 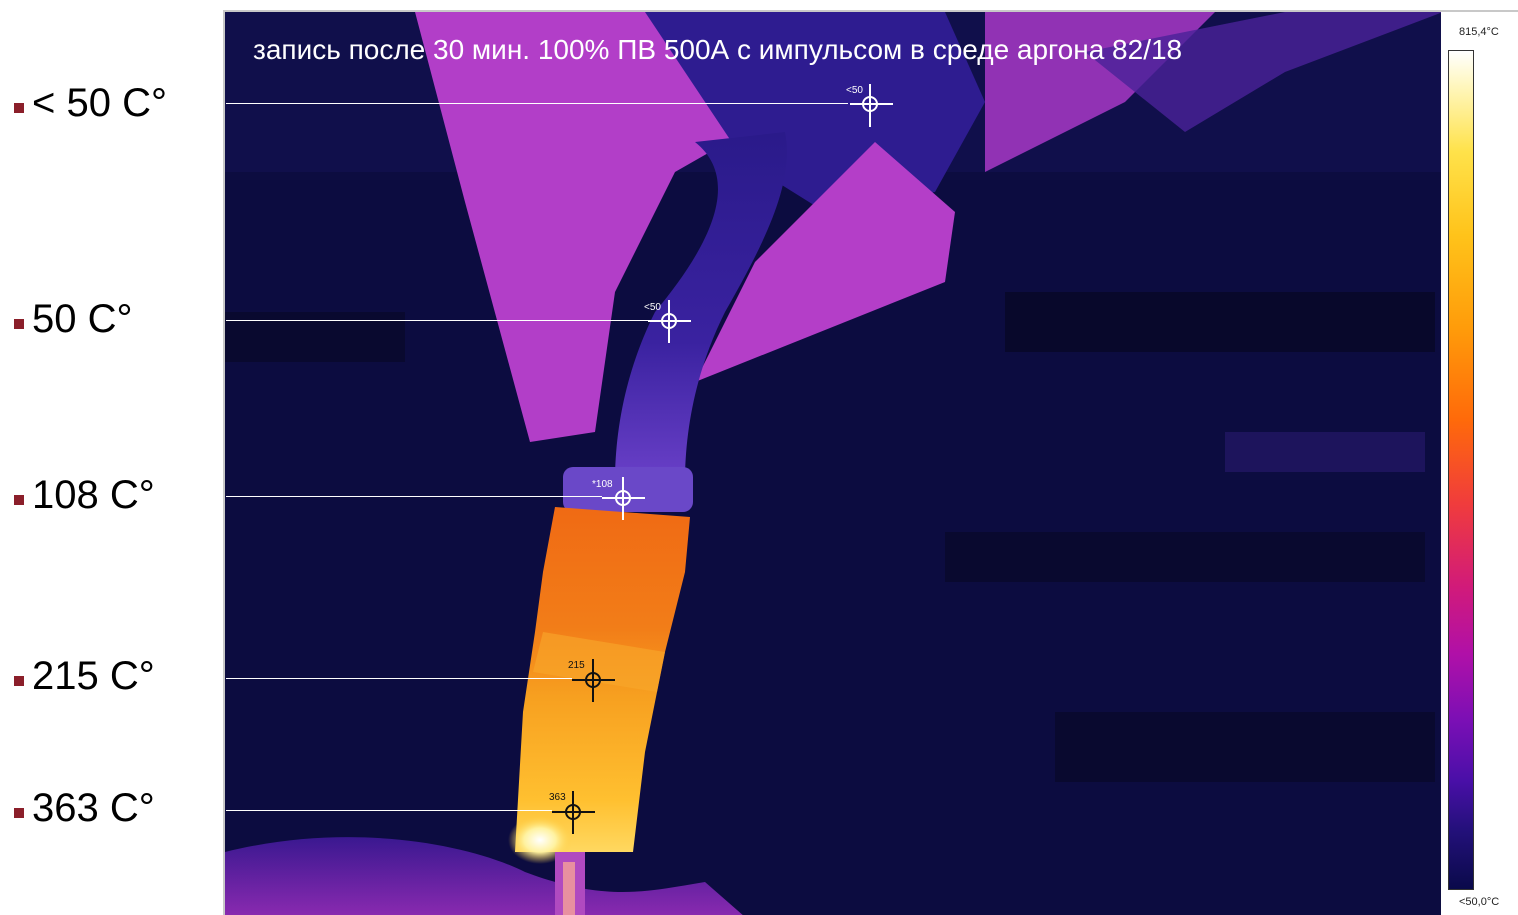 What do you see at coordinates (93, 676) in the screenshot?
I see `temp-label-text: 215 C°` at bounding box center [93, 676].